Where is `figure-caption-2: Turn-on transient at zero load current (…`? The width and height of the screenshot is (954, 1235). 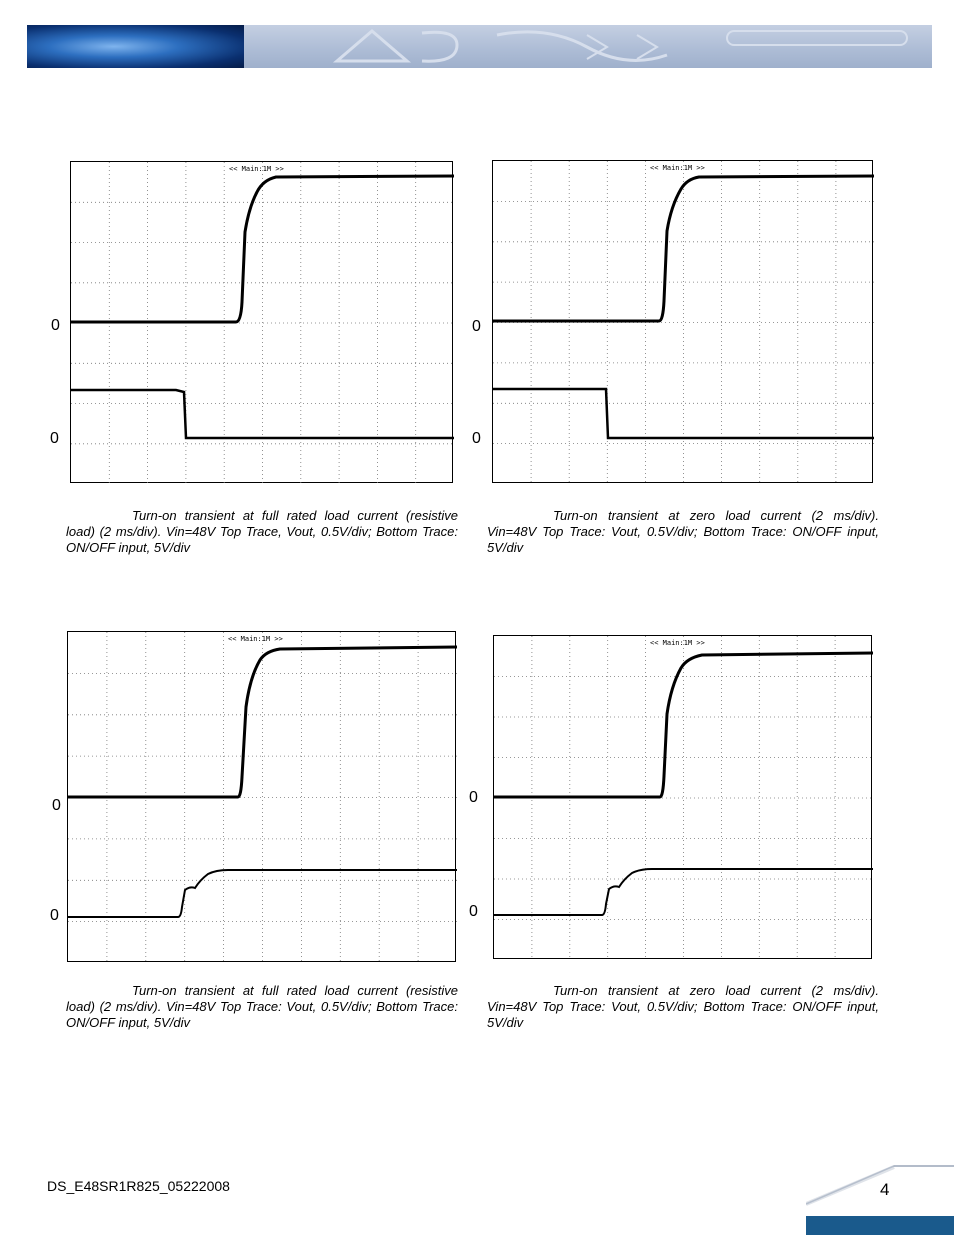 figure-caption-2: Turn-on transient at zero load current (… is located at coordinates (683, 531).